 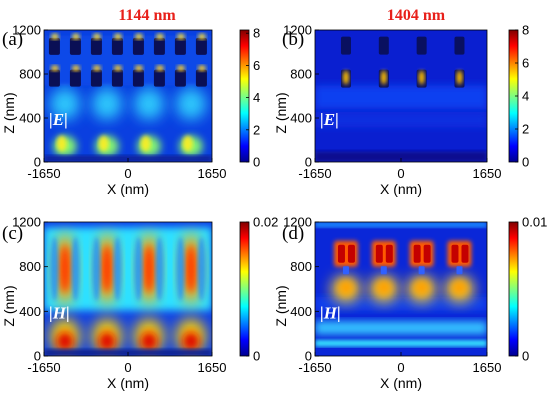 I want to click on colorbar-tick-label: 0.01, so click(x=534, y=222).